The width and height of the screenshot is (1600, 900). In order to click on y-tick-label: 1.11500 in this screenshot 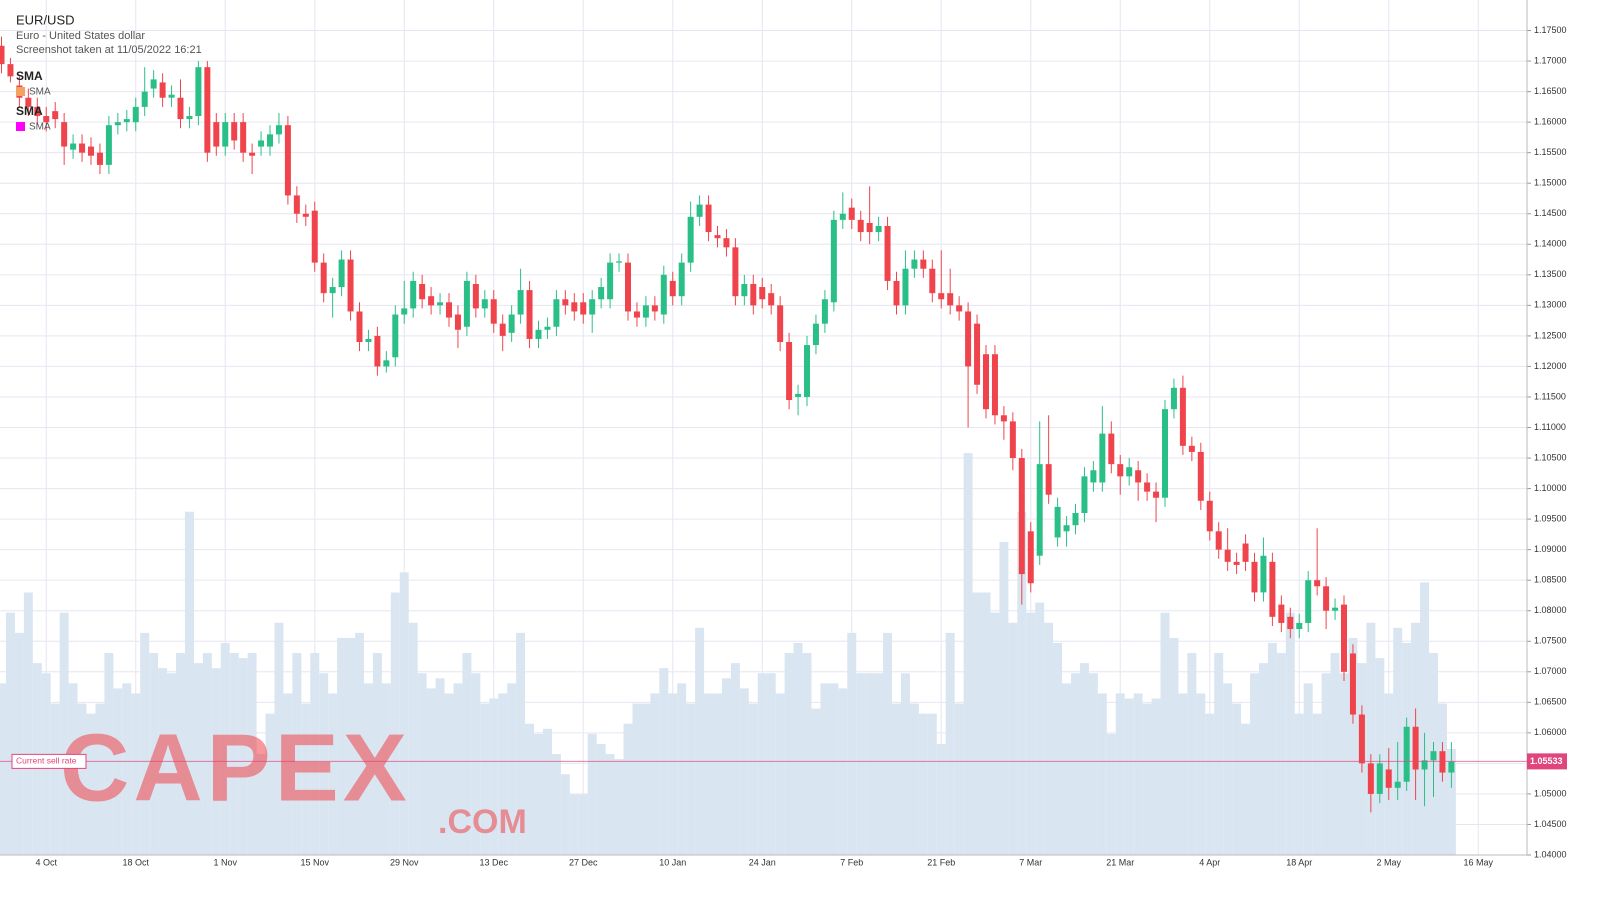, I will do `click(1550, 396)`.